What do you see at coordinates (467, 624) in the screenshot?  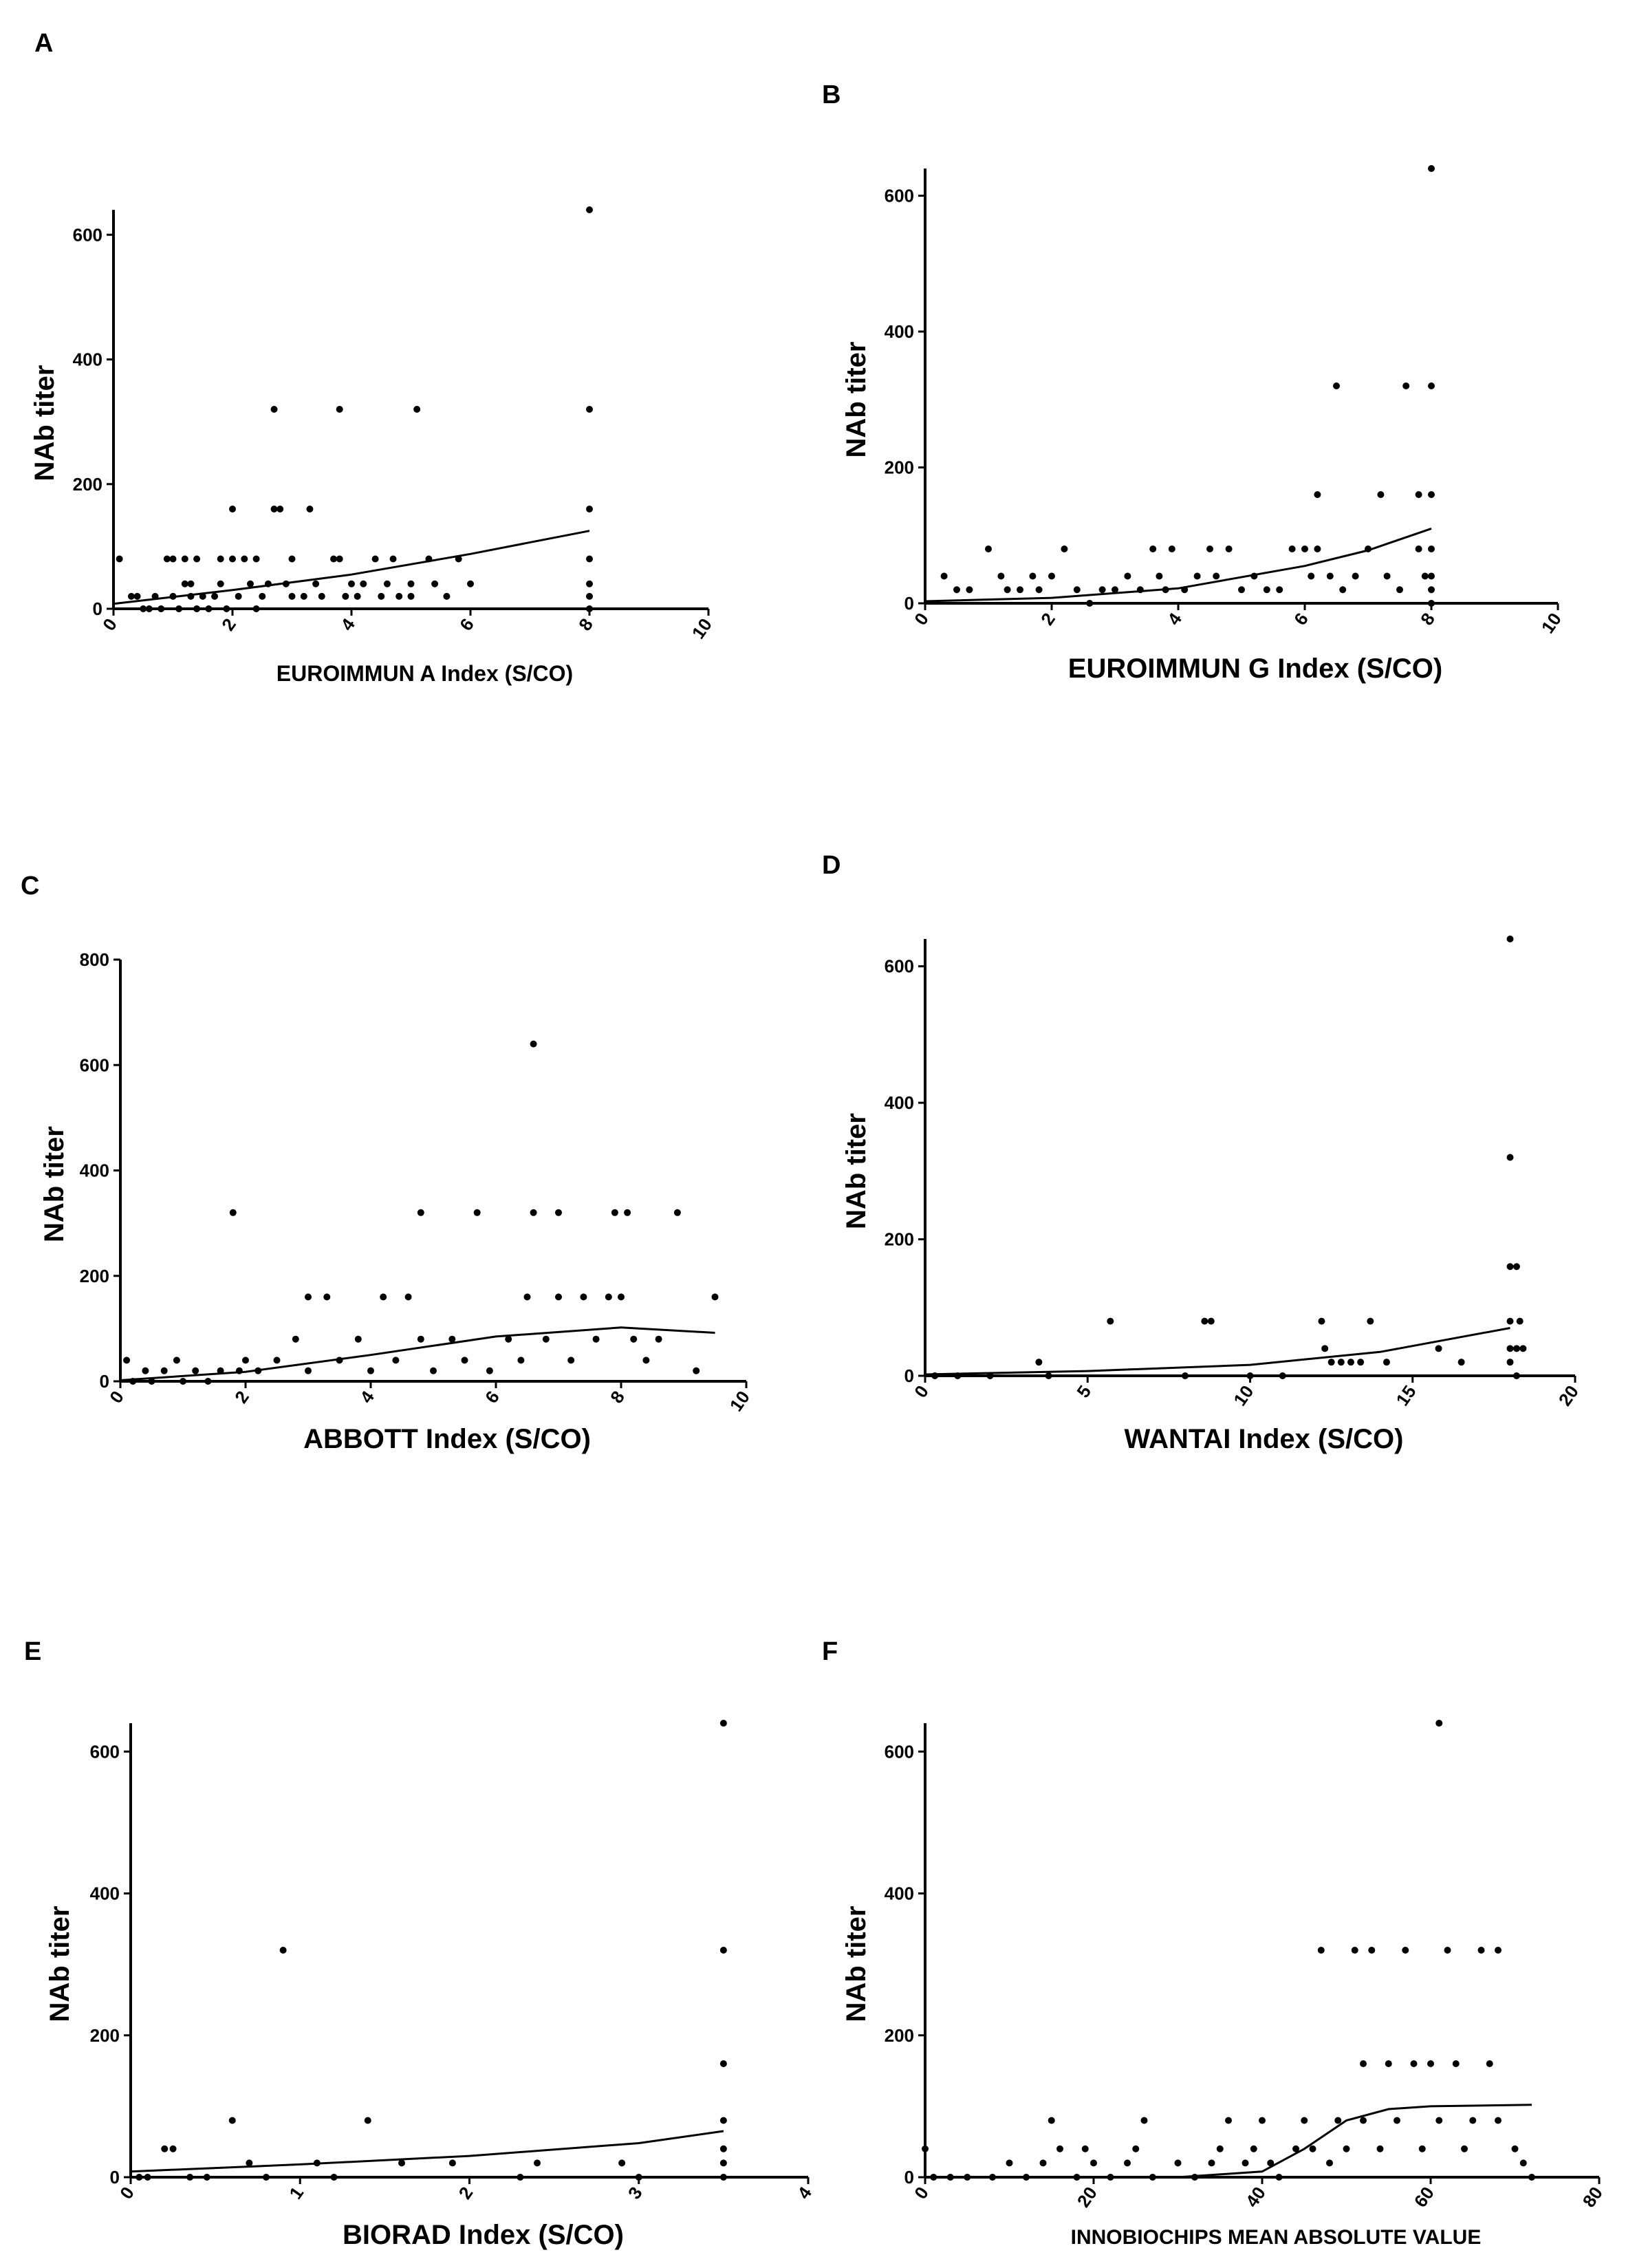 I see `panel-a-x-tick-label: 6` at bounding box center [467, 624].